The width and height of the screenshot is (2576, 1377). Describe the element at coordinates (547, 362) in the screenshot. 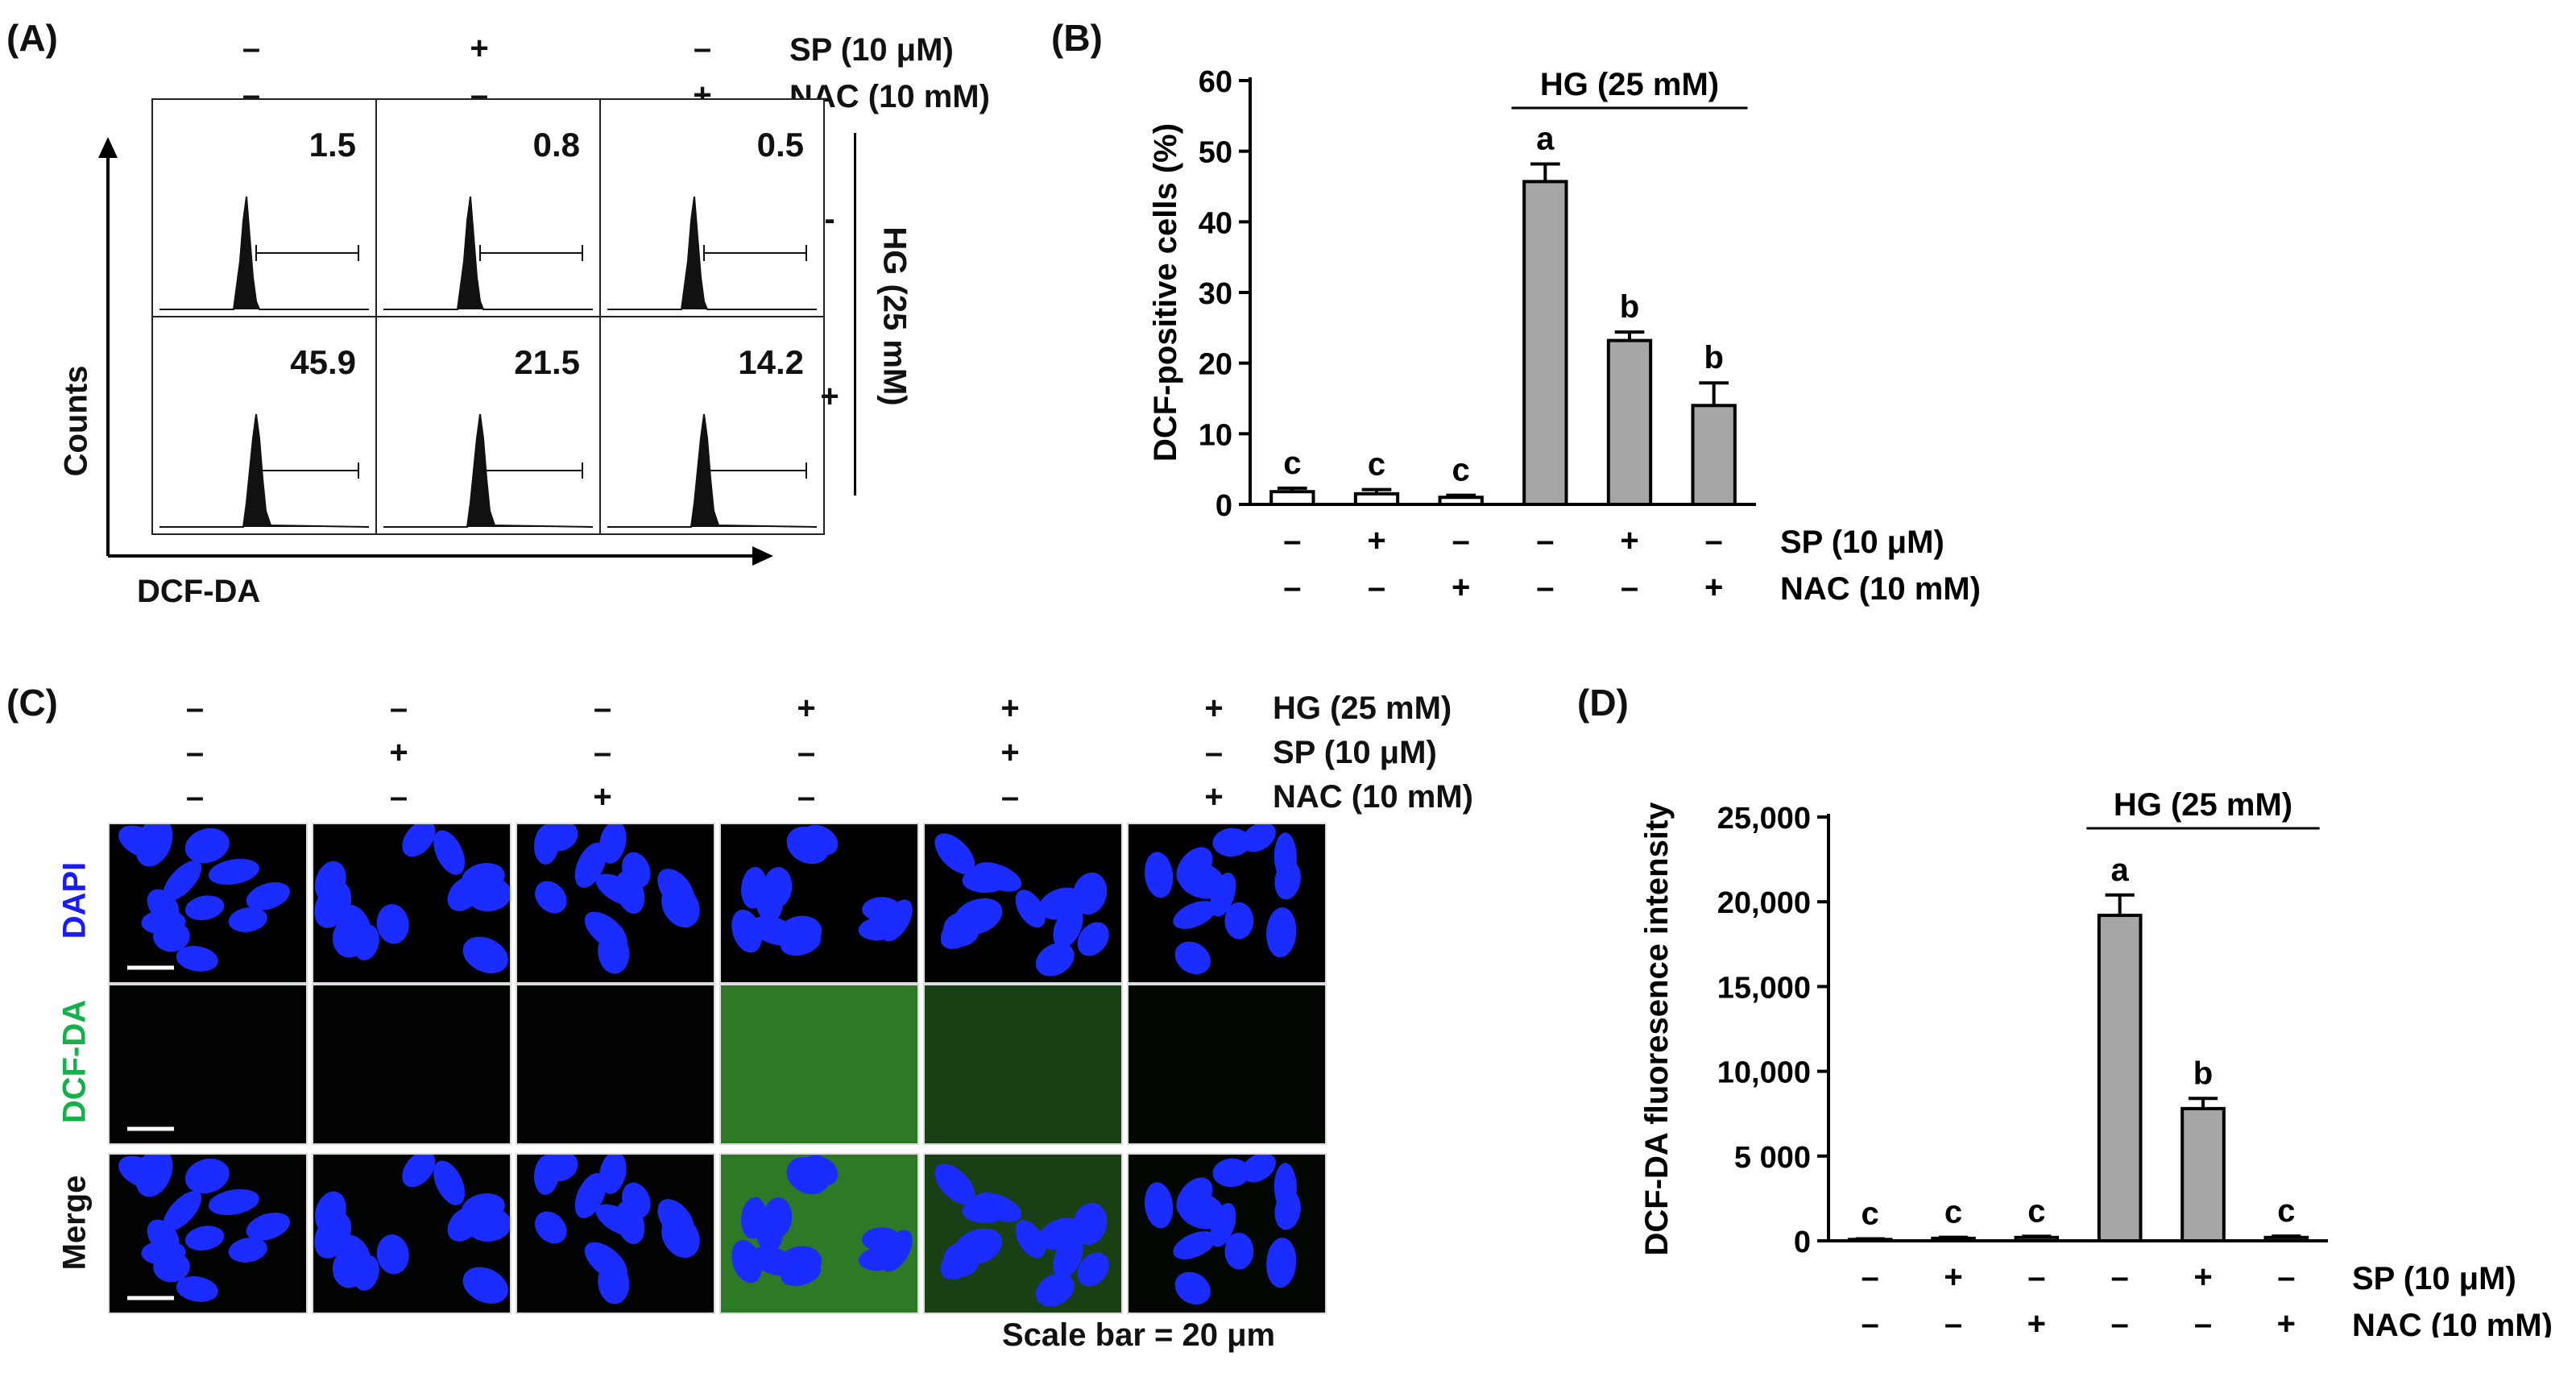

I see `histogram-percent: 21.5` at that location.